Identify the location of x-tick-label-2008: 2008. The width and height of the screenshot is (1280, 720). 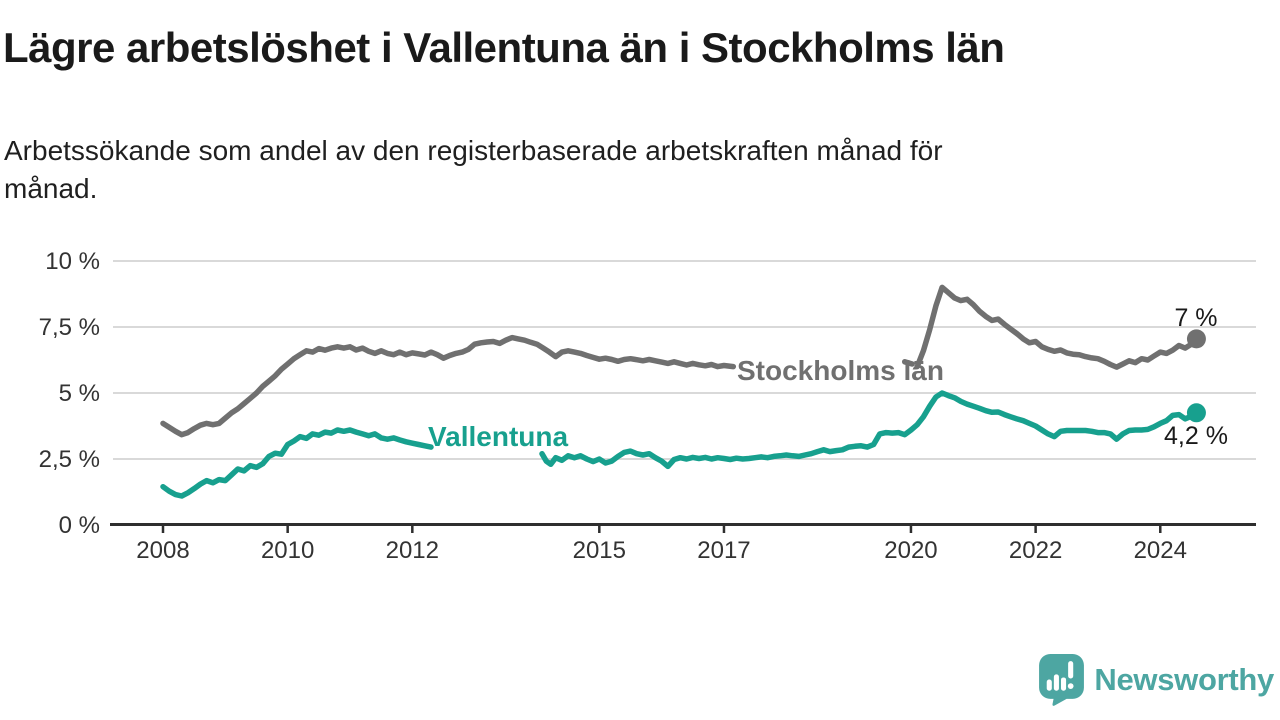
(162, 550).